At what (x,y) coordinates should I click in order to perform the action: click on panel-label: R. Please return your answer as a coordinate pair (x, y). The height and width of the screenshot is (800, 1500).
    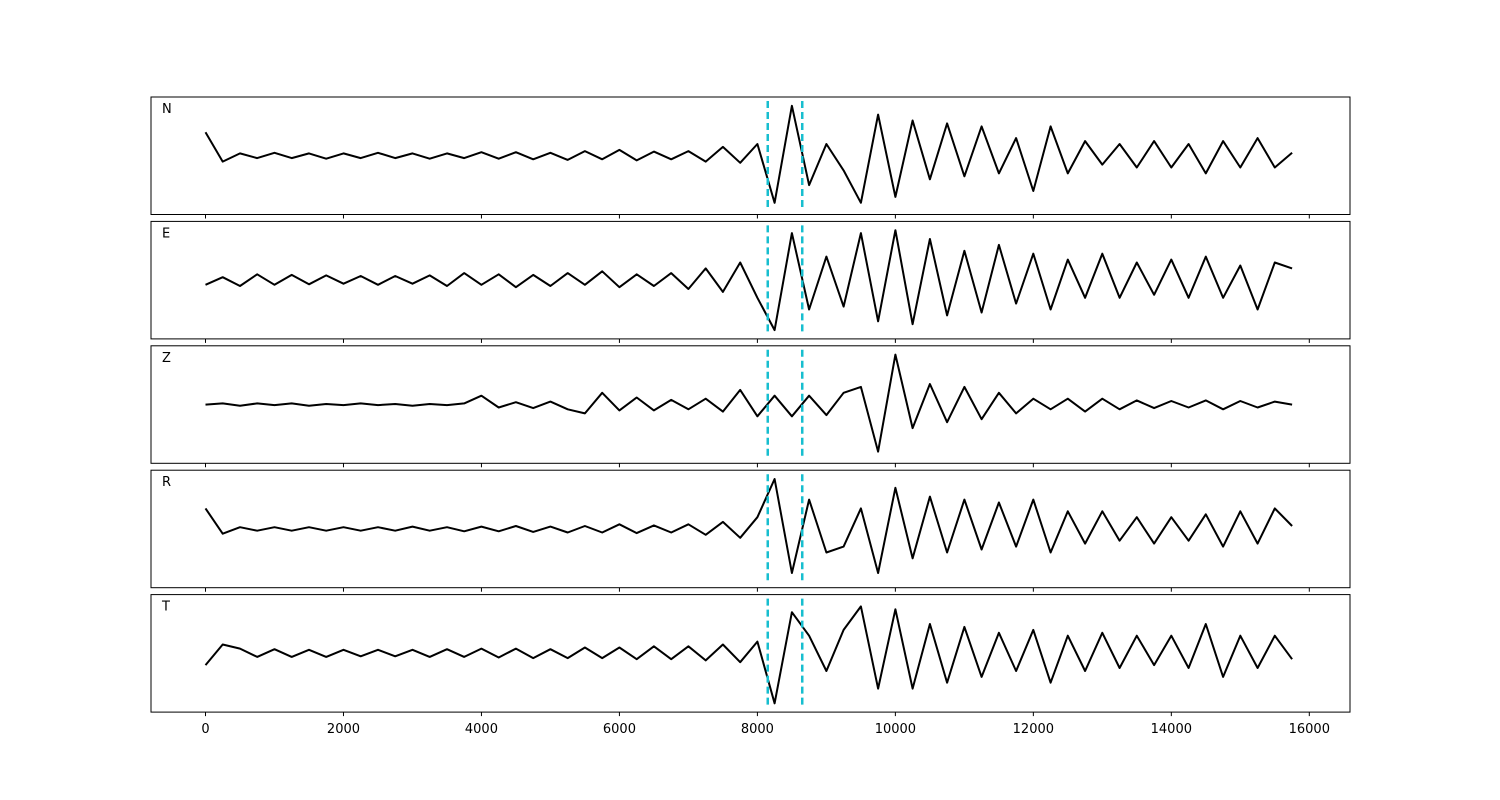
    Looking at the image, I should click on (166, 482).